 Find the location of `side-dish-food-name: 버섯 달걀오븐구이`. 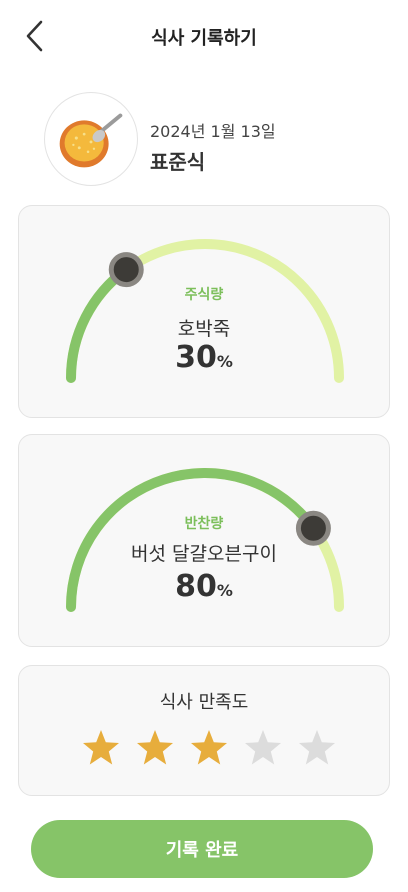

side-dish-food-name: 버섯 달걀오븐구이 is located at coordinates (204, 552).